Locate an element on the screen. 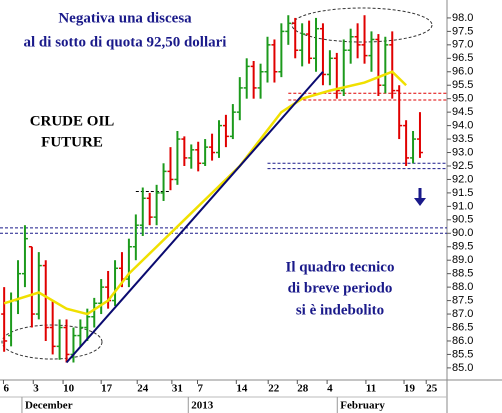 Image resolution: width=502 pixels, height=413 pixels. y-tick-label: 90.5 is located at coordinates (462, 220).